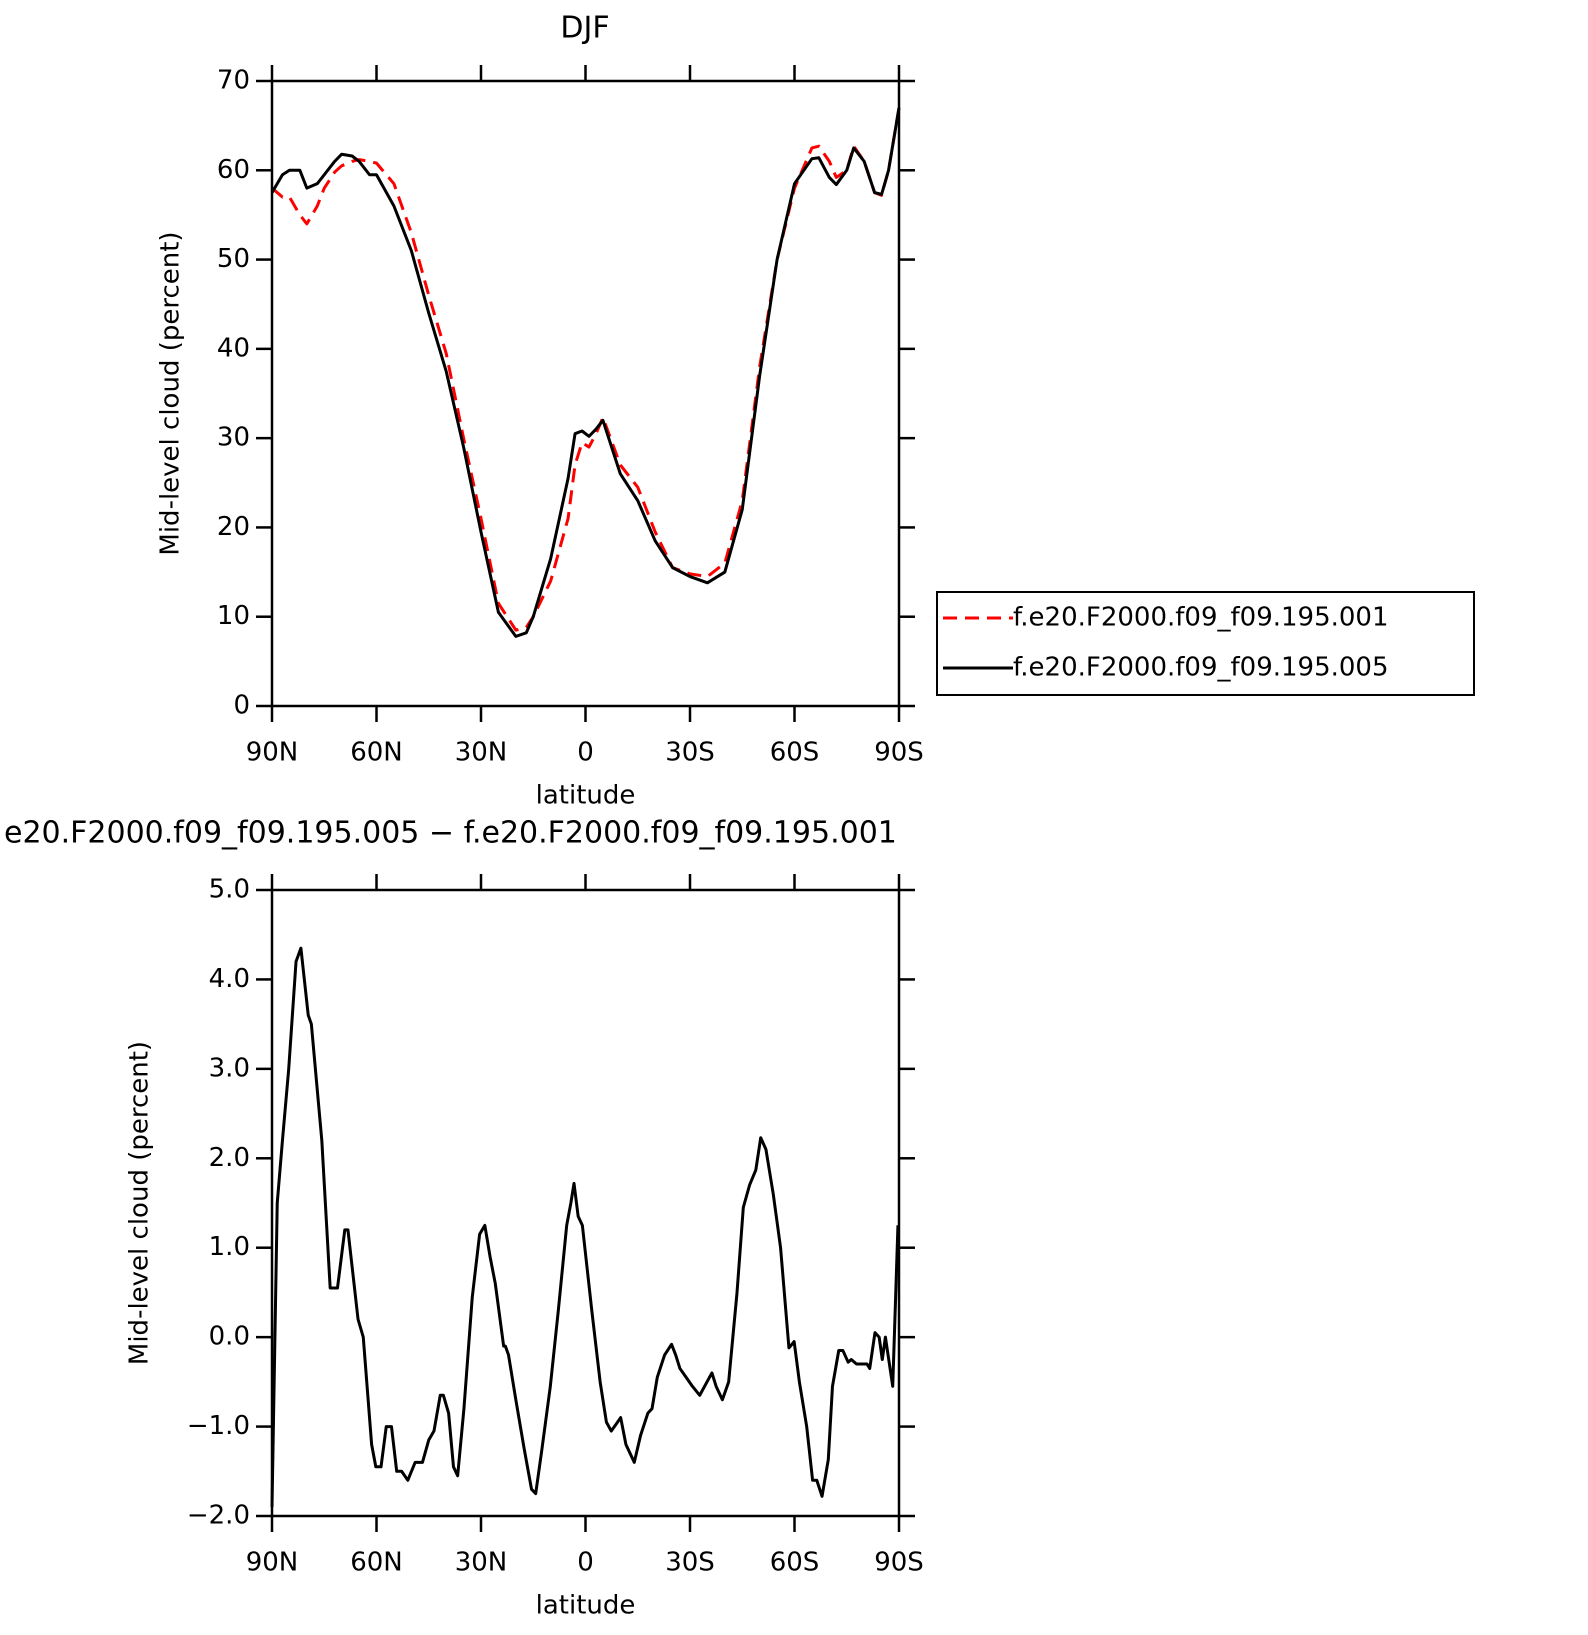  Describe the element at coordinates (229, 1068) in the screenshot. I see `y-tick-label: 3.0` at that location.